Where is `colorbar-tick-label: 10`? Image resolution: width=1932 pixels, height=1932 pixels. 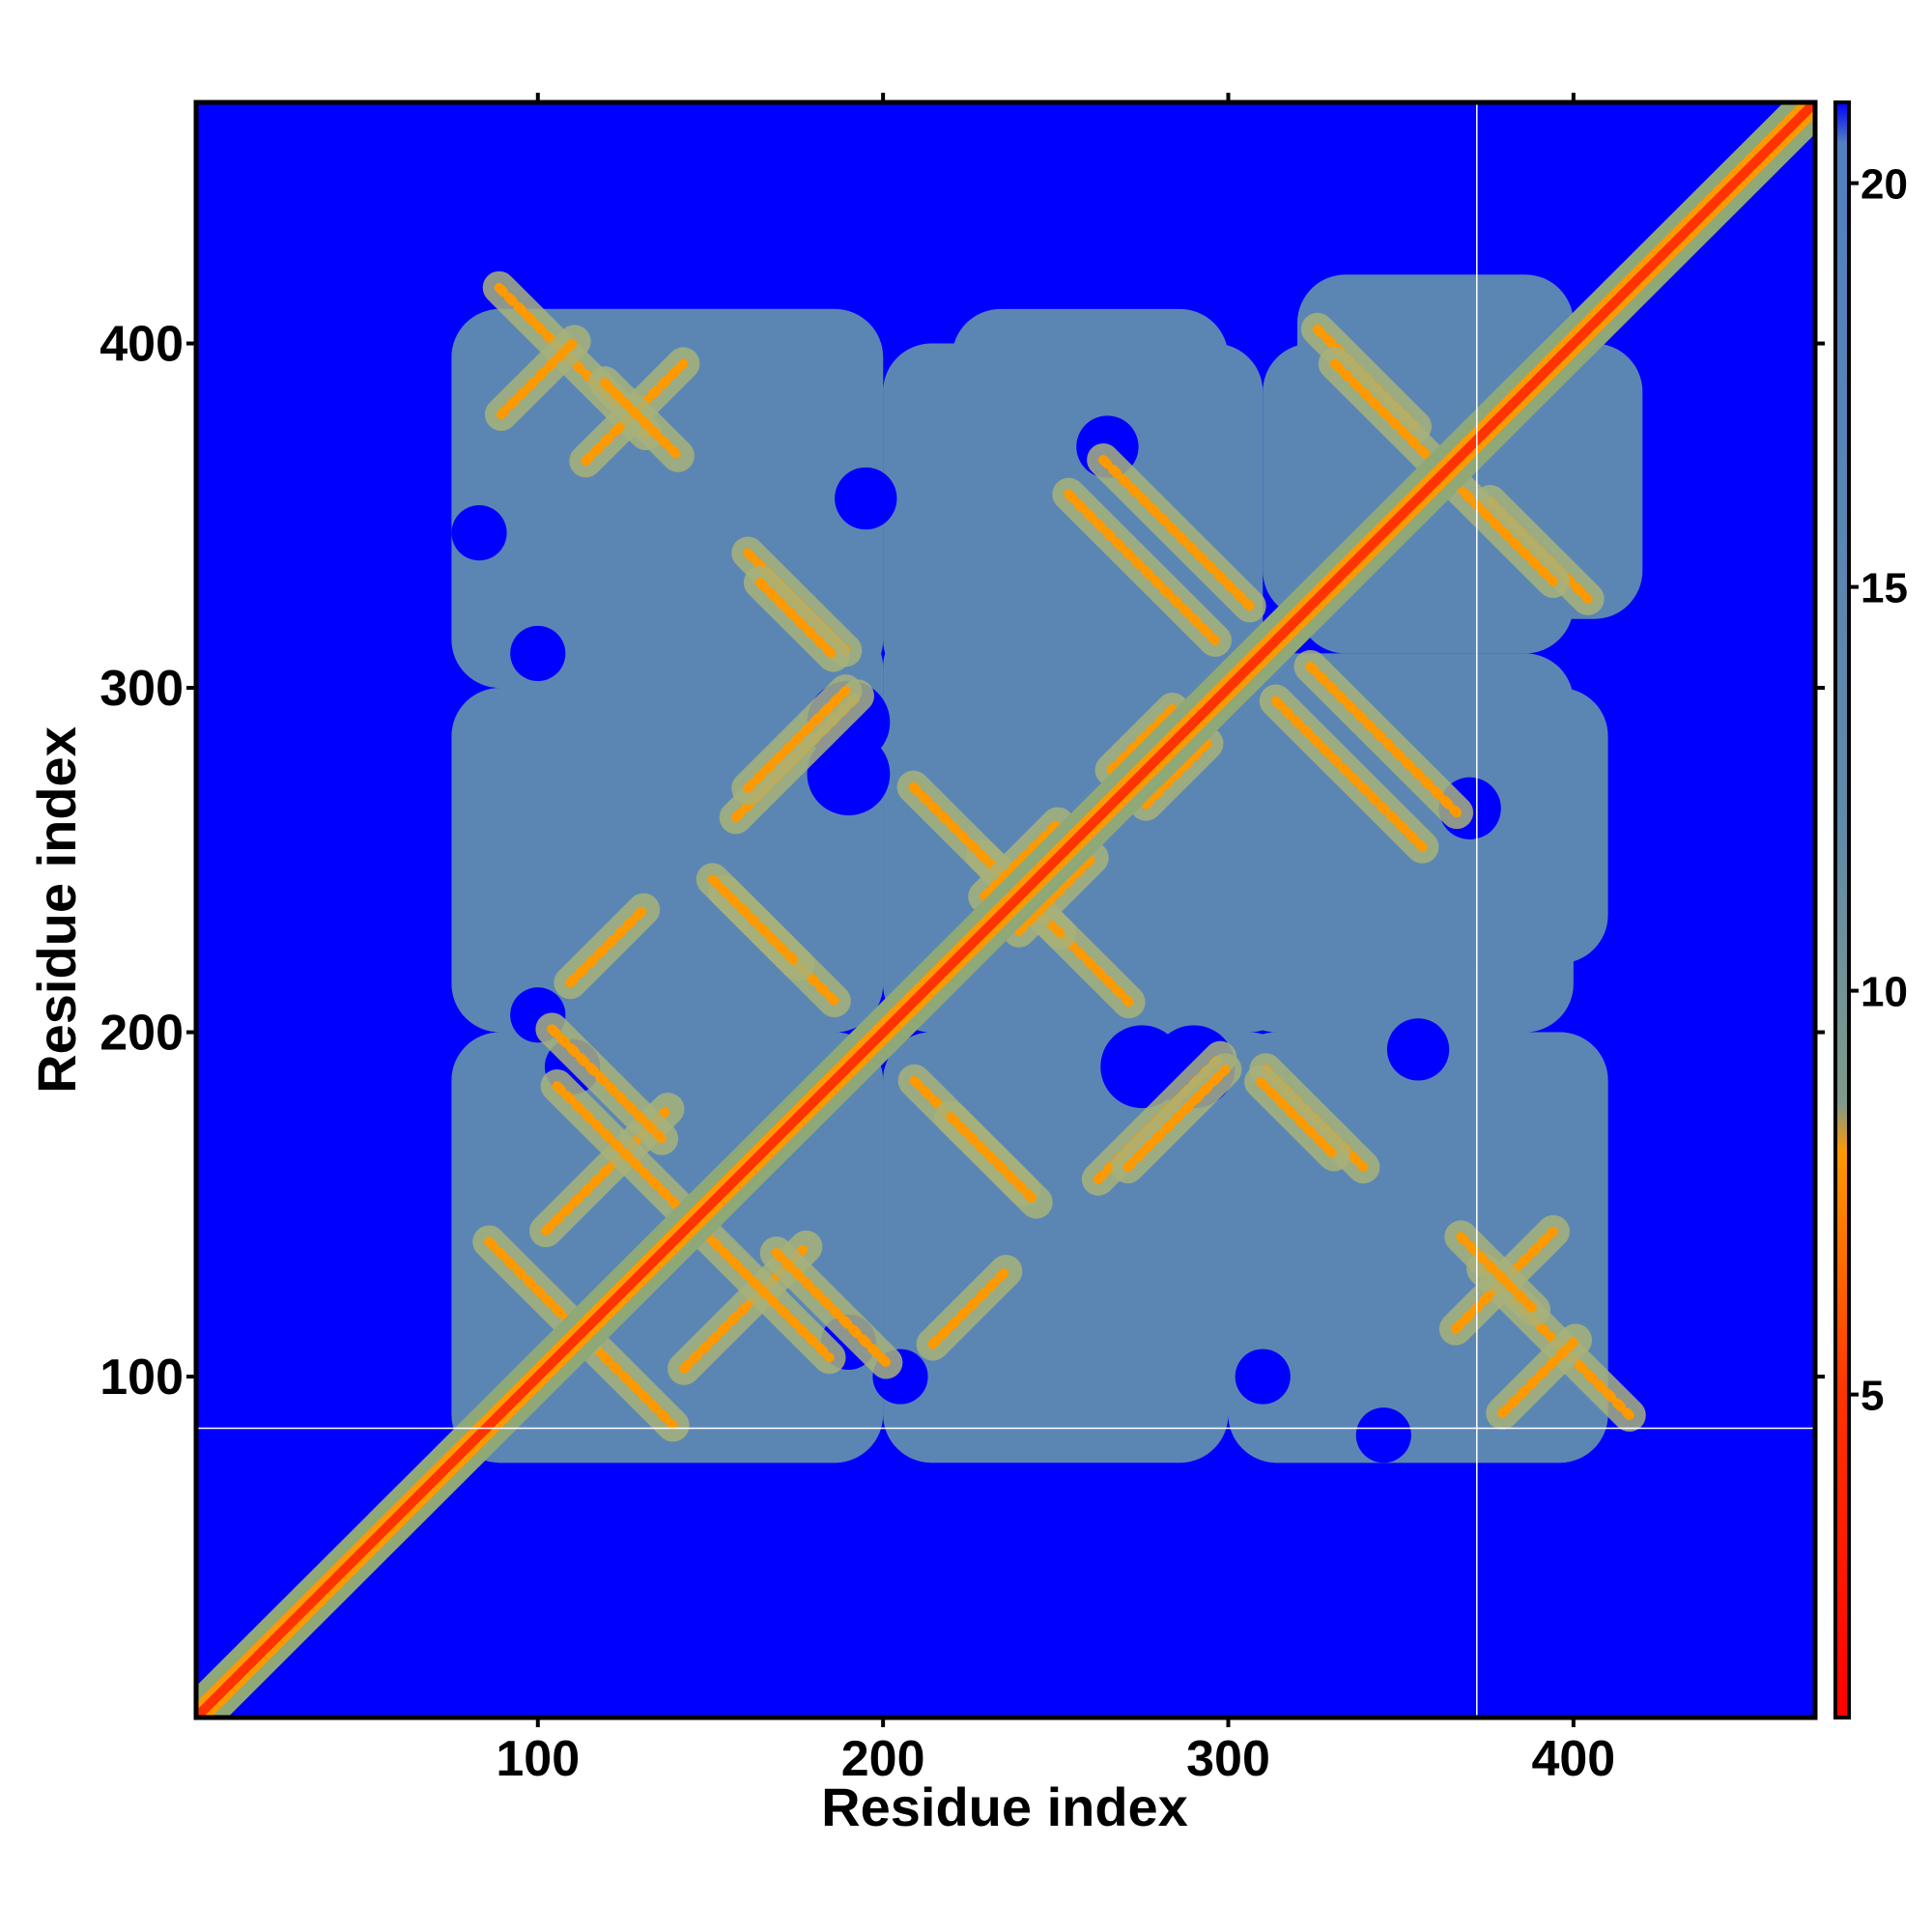 colorbar-tick-label: 10 is located at coordinates (1884, 992).